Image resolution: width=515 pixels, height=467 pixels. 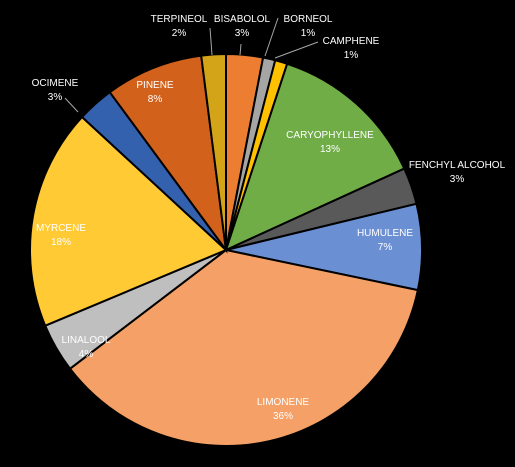 What do you see at coordinates (86, 340) in the screenshot?
I see `data-label-name: LINALOOL` at bounding box center [86, 340].